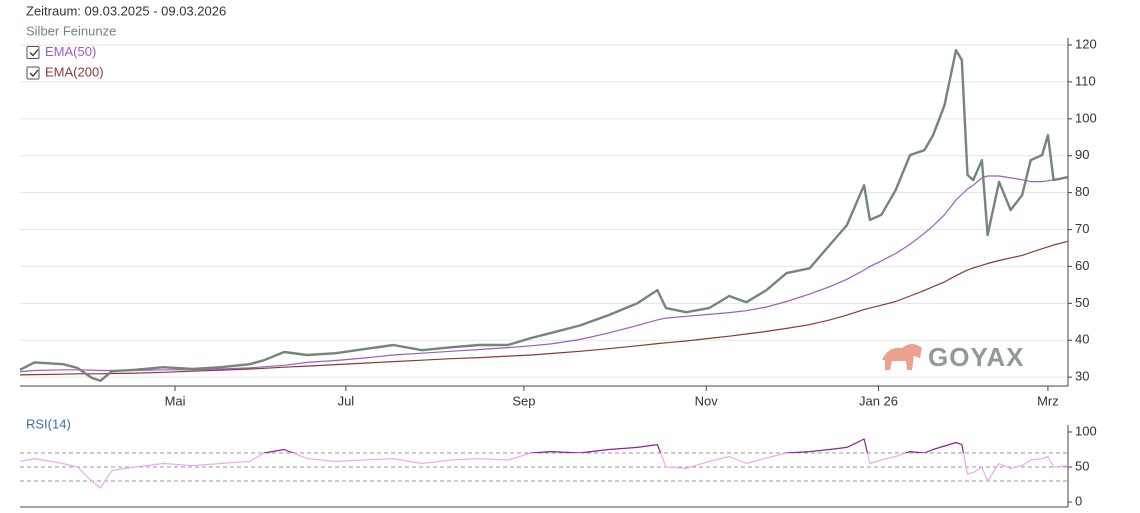  What do you see at coordinates (544, 463) in the screenshot?
I see `rsi-line` at bounding box center [544, 463].